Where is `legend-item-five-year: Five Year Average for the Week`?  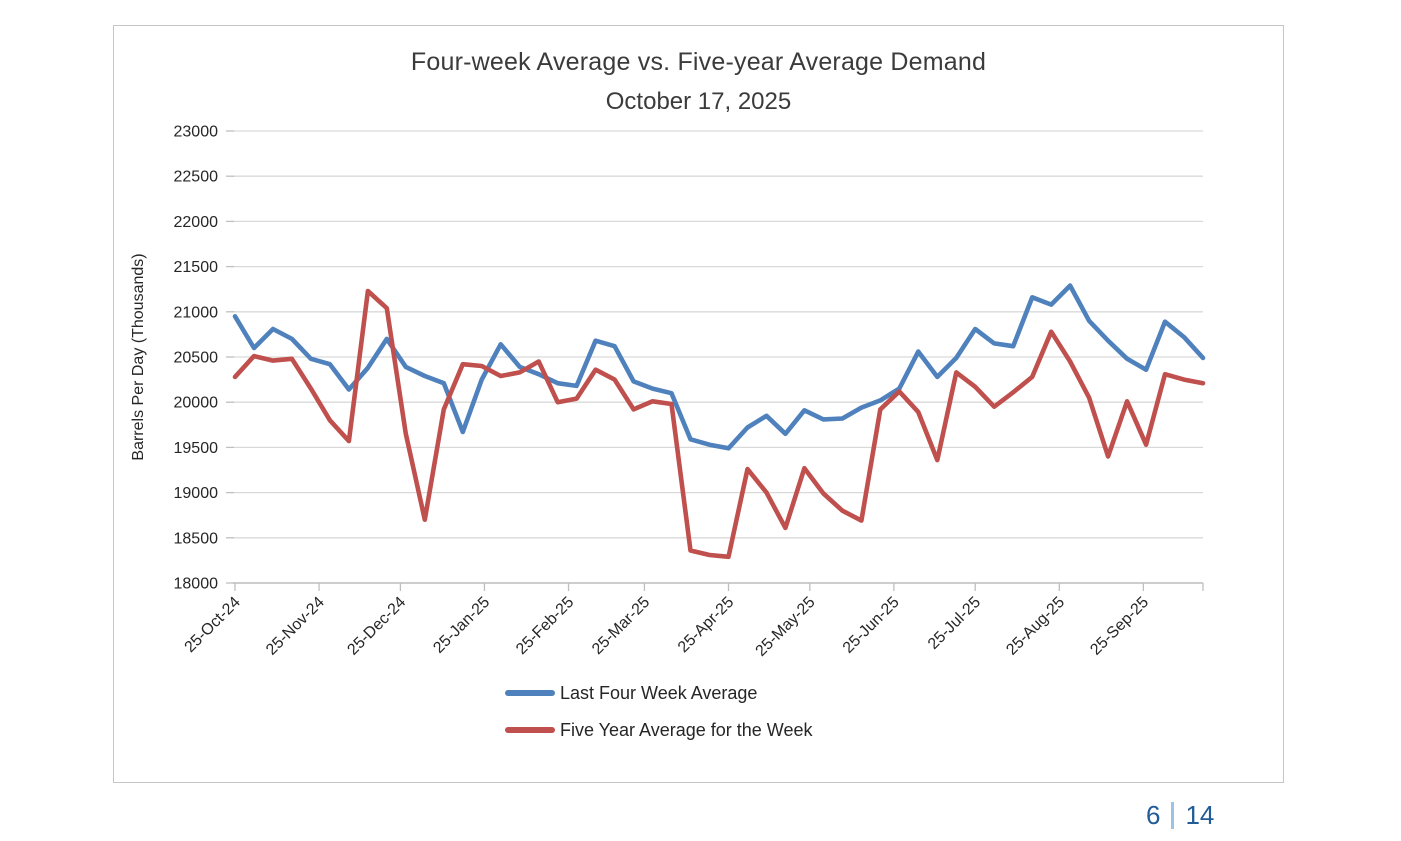 legend-item-five-year: Five Year Average for the Week is located at coordinates (659, 730).